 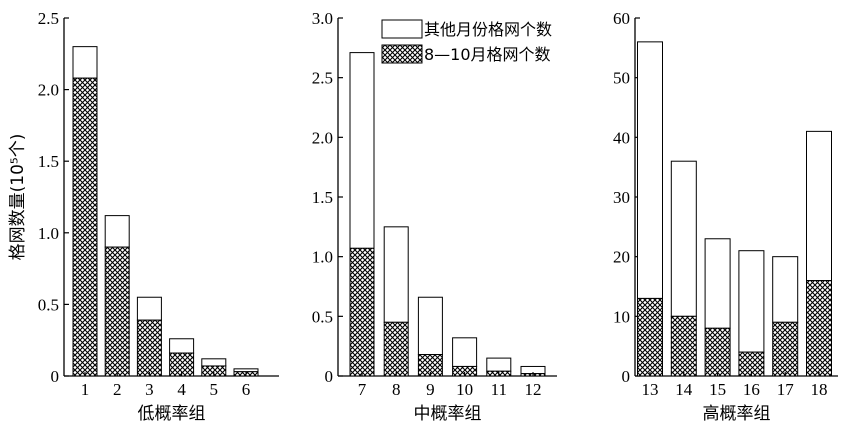 I want to click on x-tick-label: 17, so click(x=786, y=389).